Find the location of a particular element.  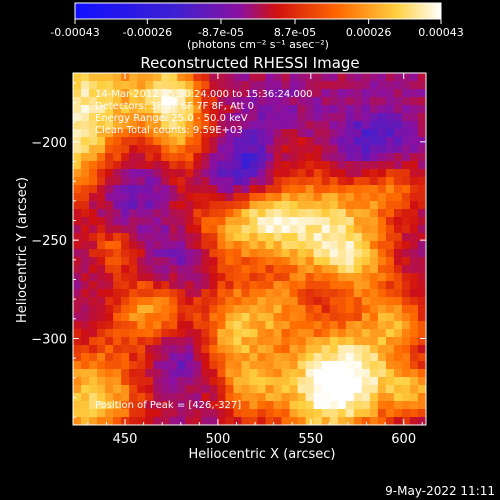

chart-title: Reconstructed RHESSI Image is located at coordinates (249, 63).